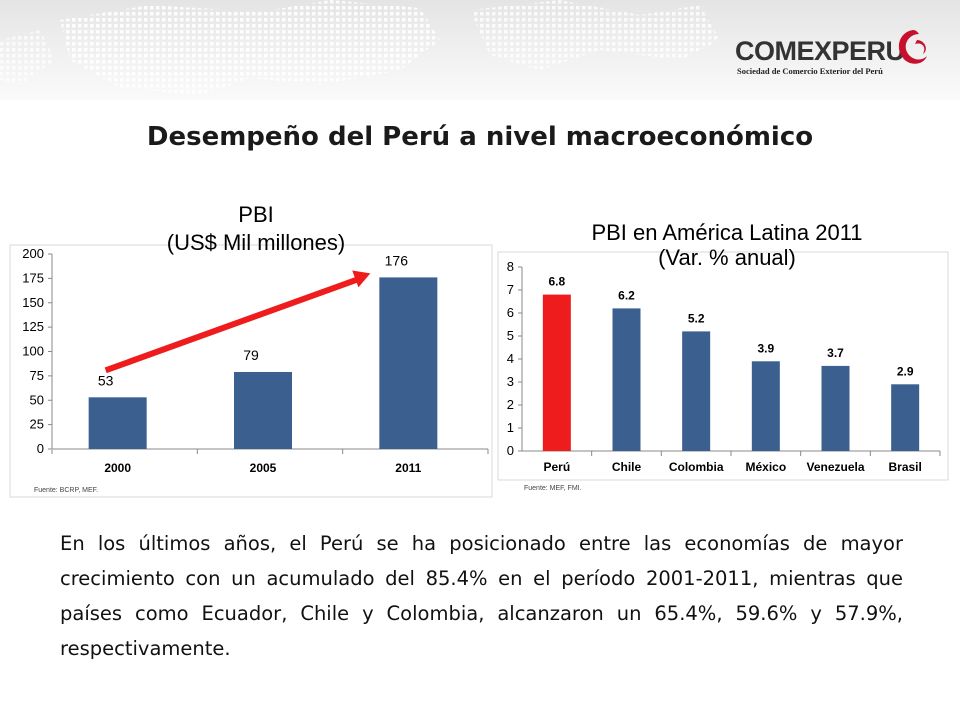 The width and height of the screenshot is (960, 720). What do you see at coordinates (117, 468) in the screenshot?
I see `x-category-label: 2000` at bounding box center [117, 468].